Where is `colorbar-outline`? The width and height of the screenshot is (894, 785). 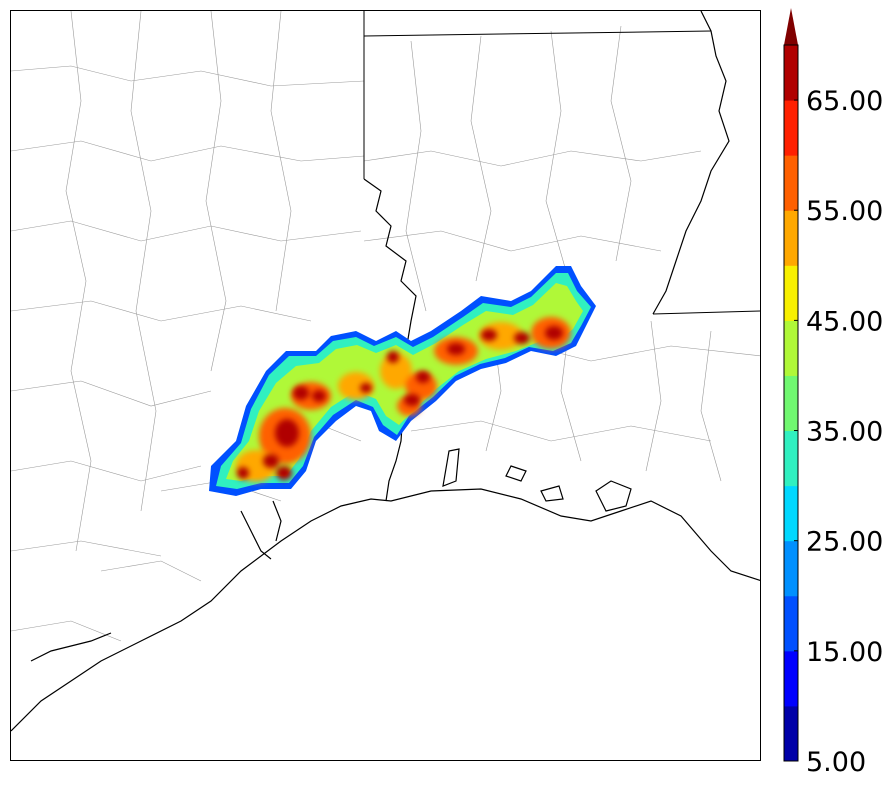 colorbar-outline is located at coordinates (791, 403).